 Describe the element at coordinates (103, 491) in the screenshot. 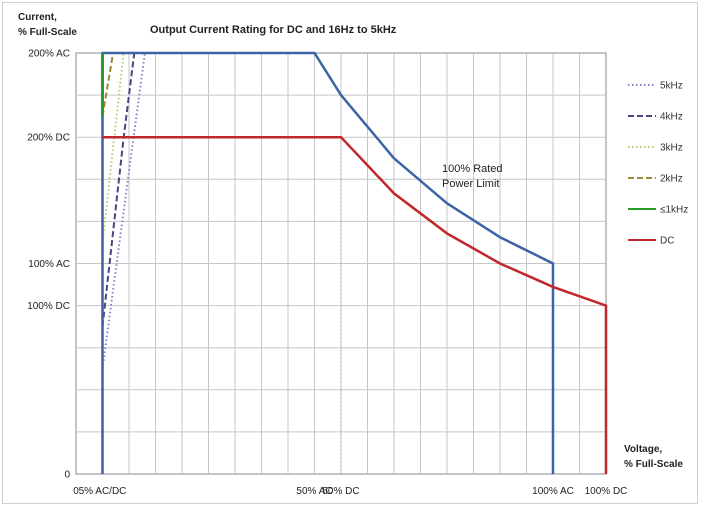

I see `x-tick-label: 5% AC/DC` at that location.